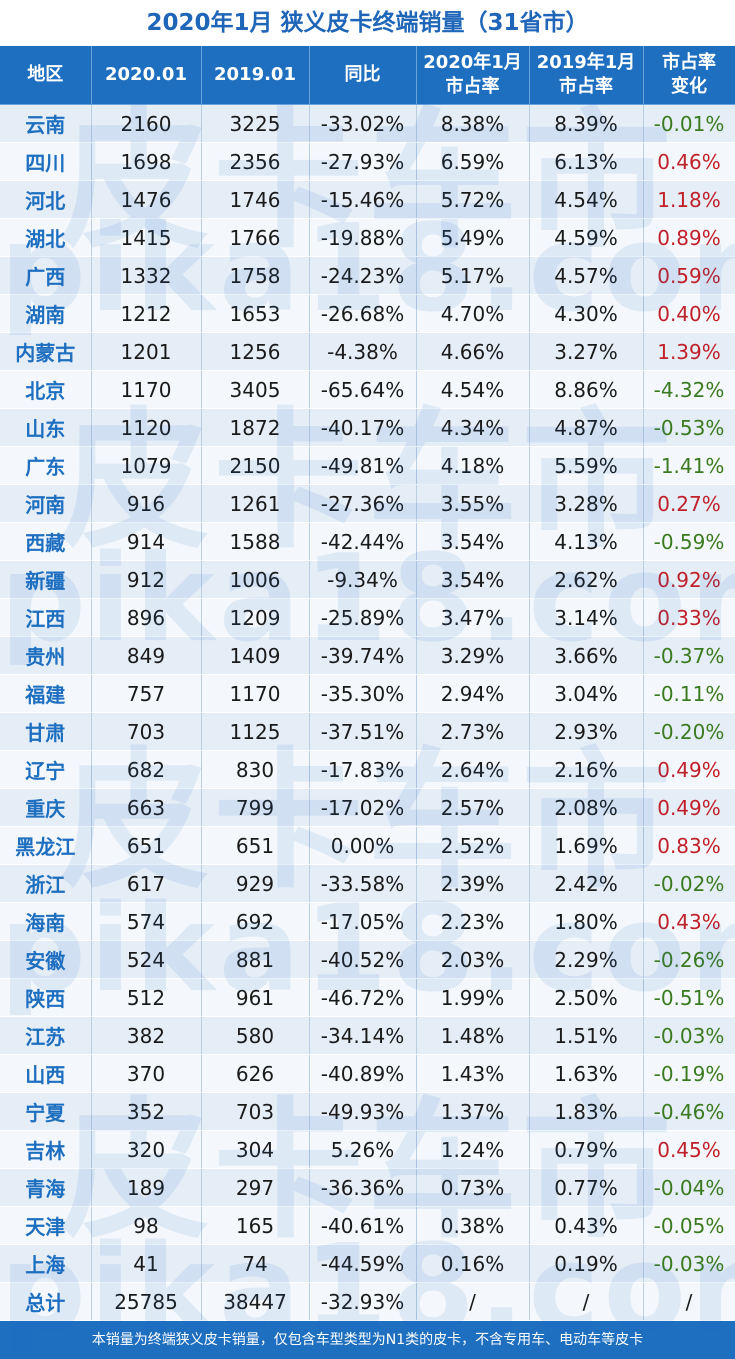  I want to click on cell-2019-01: 1766, so click(255, 237).